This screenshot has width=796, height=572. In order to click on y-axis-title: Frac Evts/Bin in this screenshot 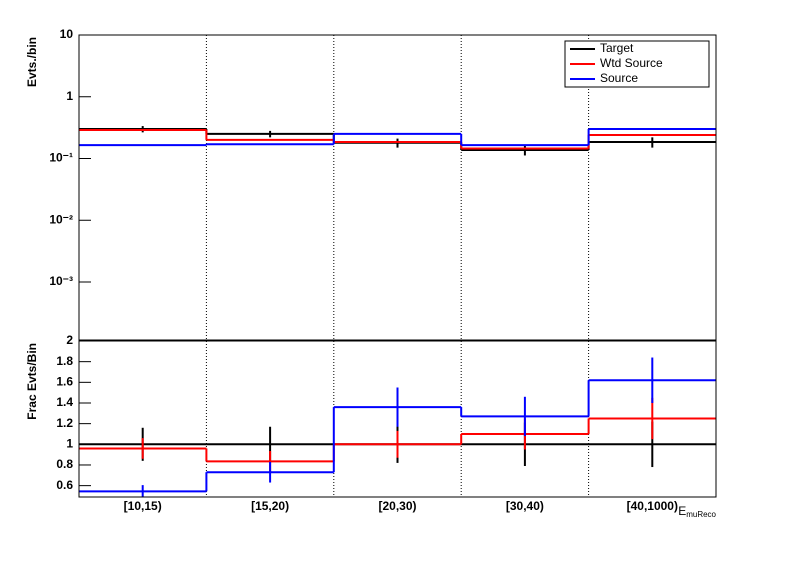, I will do `click(32, 381)`.